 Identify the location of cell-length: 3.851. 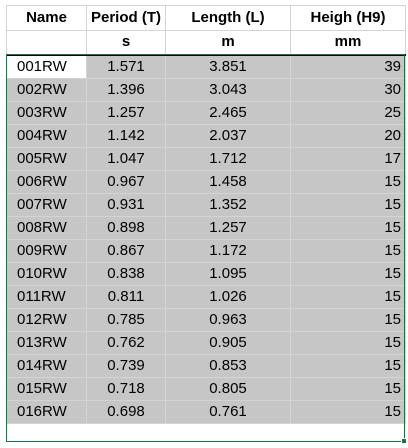
(228, 66).